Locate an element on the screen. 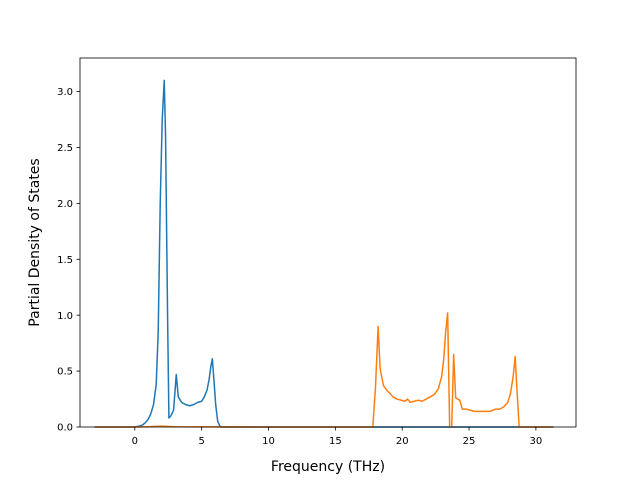  y-axis-label: Partial Density of States is located at coordinates (35, 242).